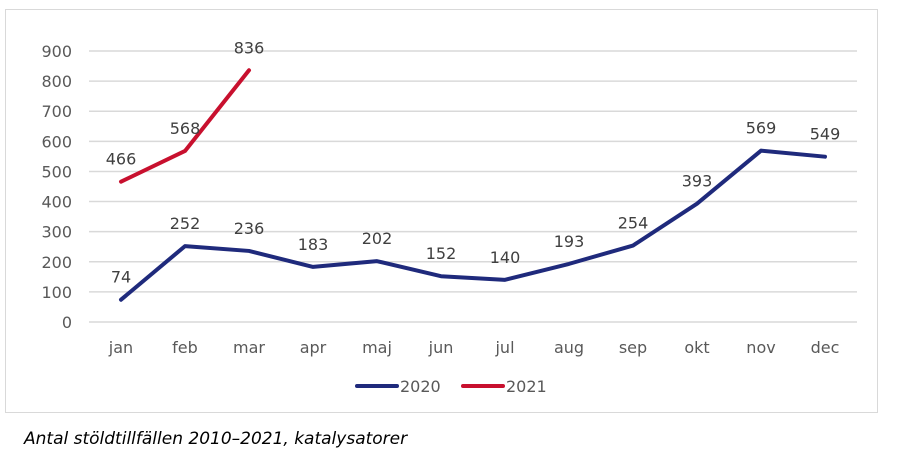 The width and height of the screenshot is (909, 470). Describe the element at coordinates (696, 347) in the screenshot. I see `x-tick-label: okt` at that location.